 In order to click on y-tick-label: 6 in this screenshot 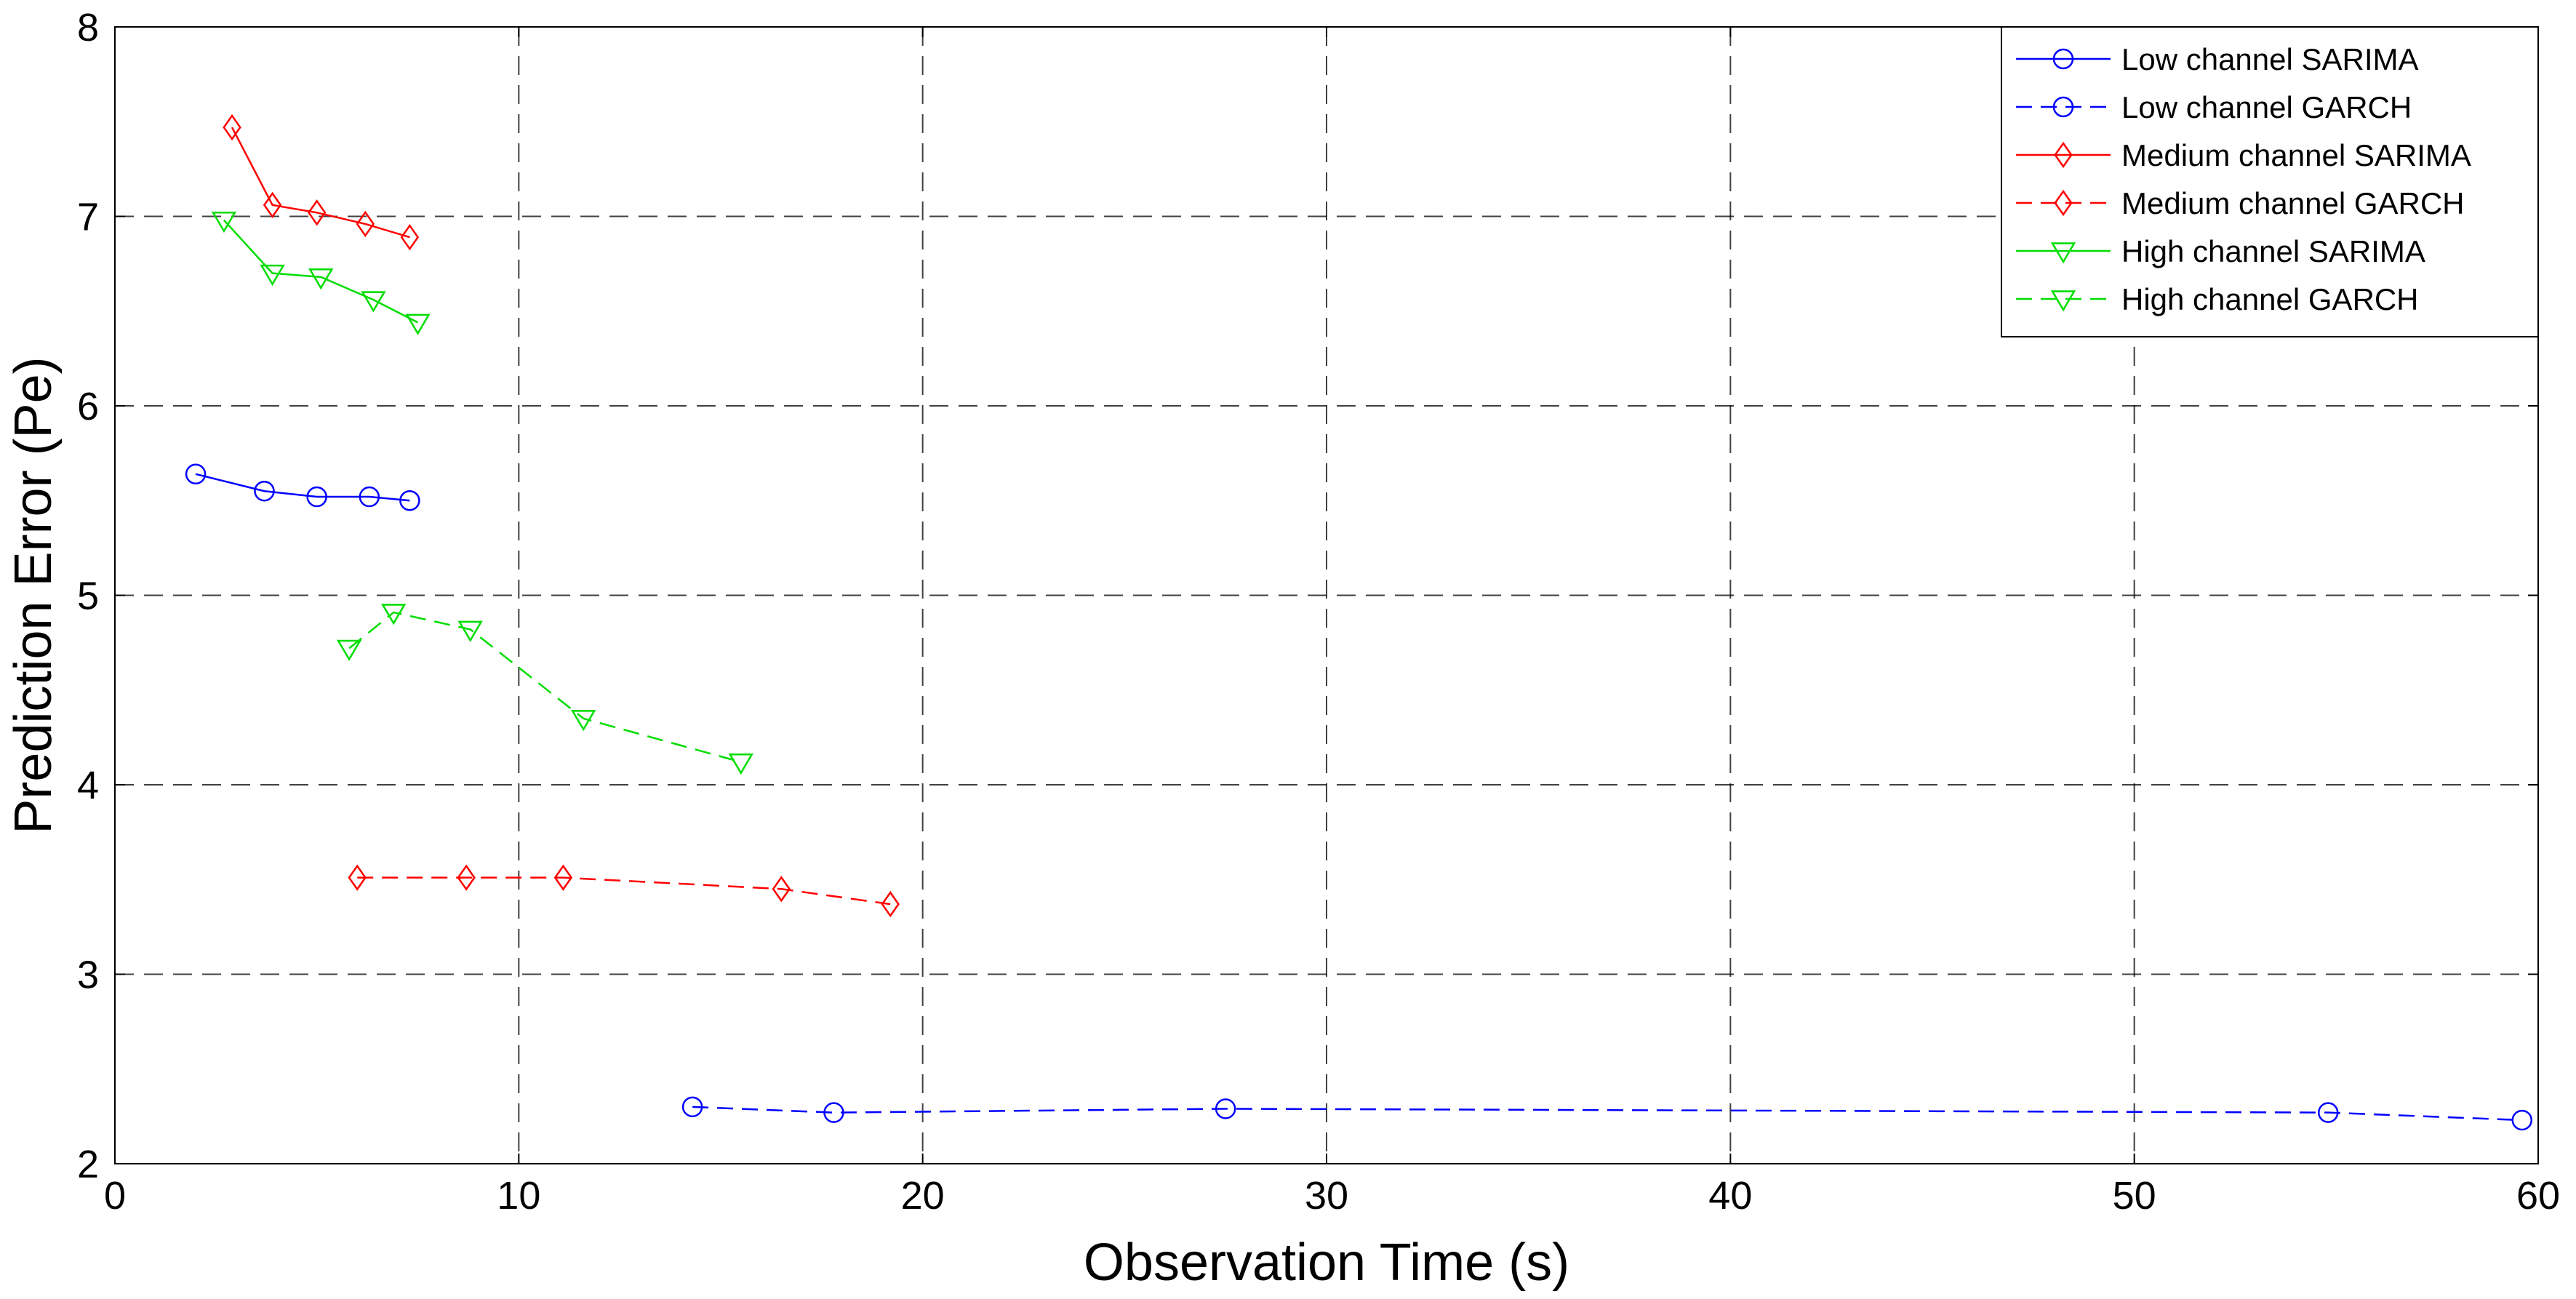, I will do `click(88, 406)`.